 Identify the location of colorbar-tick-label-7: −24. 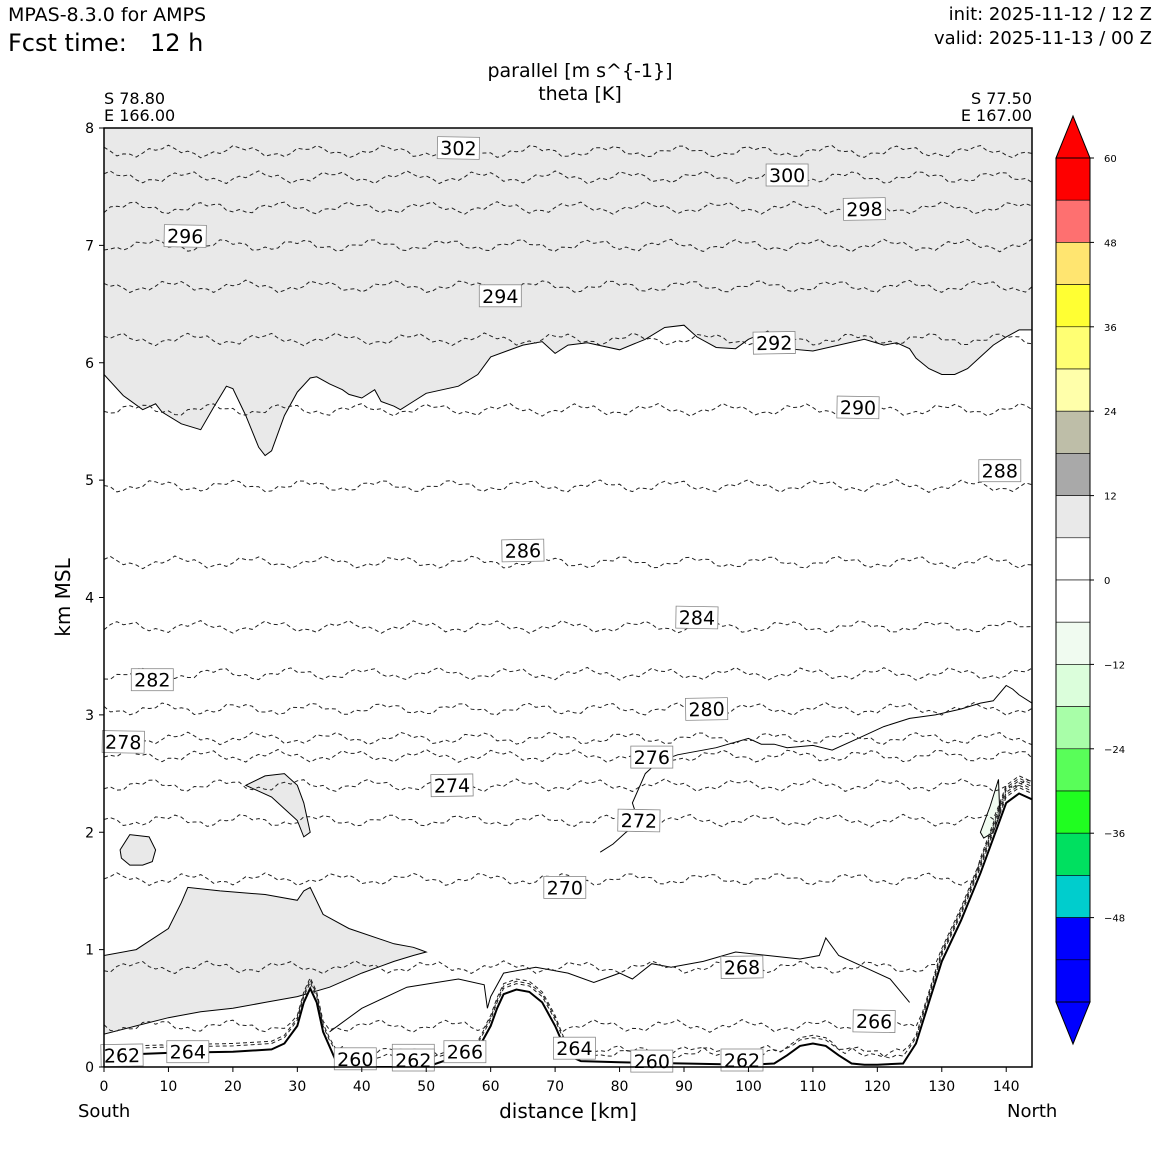
(1114, 750).